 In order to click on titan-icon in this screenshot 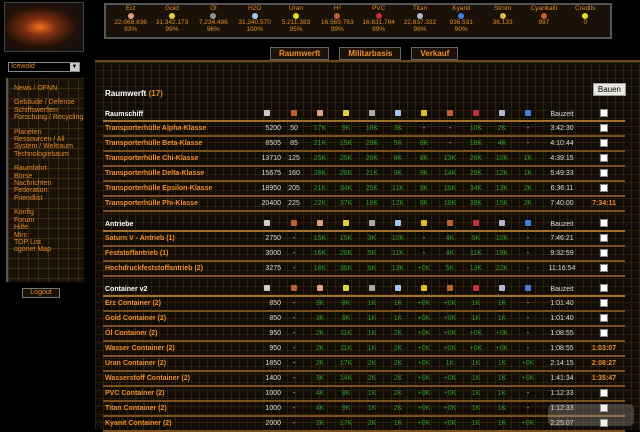, I will do `click(502, 223)`.